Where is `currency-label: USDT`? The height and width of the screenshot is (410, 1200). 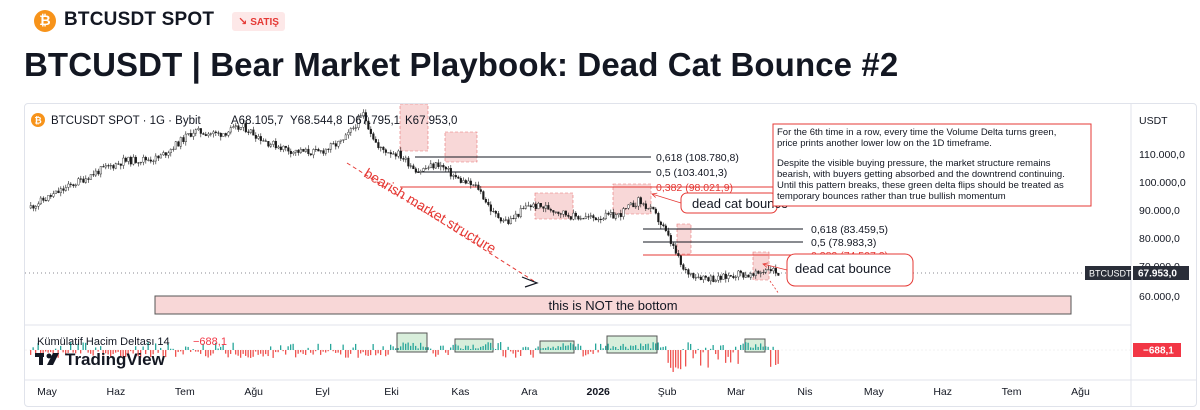
currency-label: USDT is located at coordinates (1153, 121).